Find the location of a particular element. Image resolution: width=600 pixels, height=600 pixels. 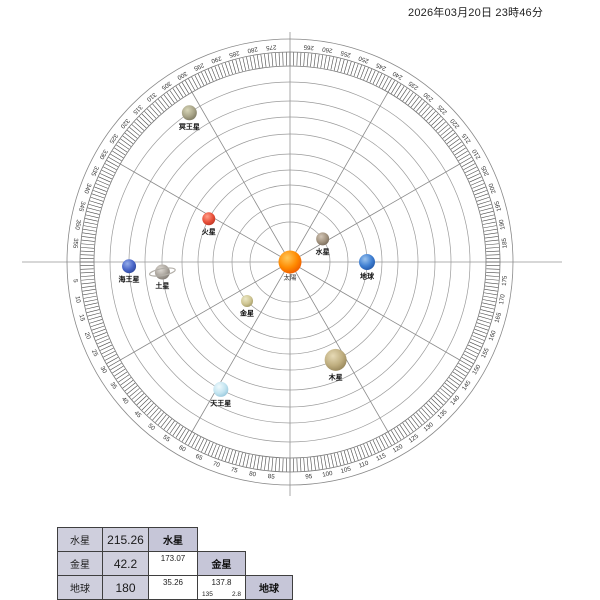

svg-text: 95 is located at coordinates (309, 477).